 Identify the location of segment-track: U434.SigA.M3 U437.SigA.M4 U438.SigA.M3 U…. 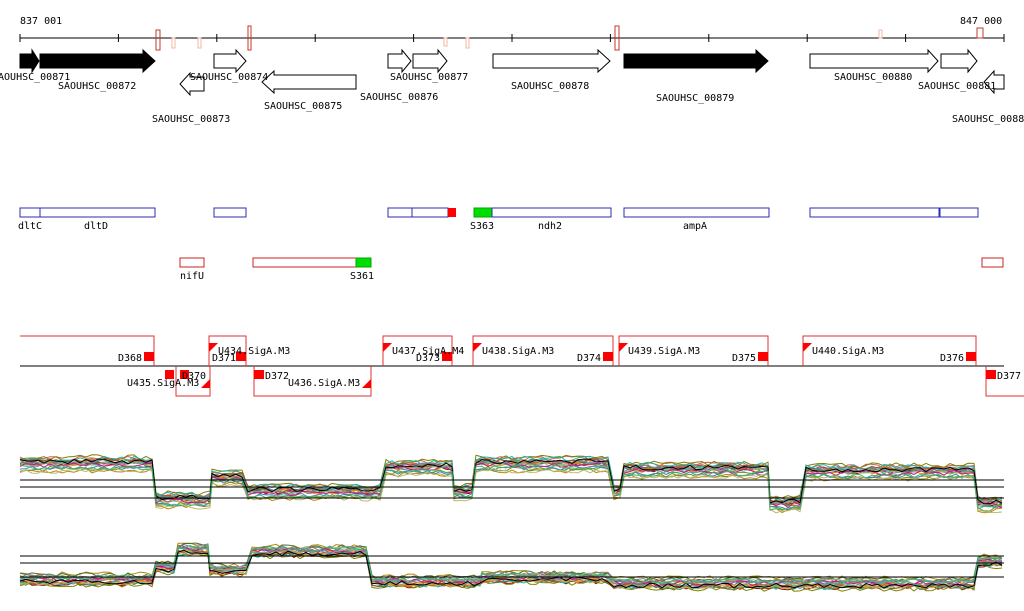
(522, 366).